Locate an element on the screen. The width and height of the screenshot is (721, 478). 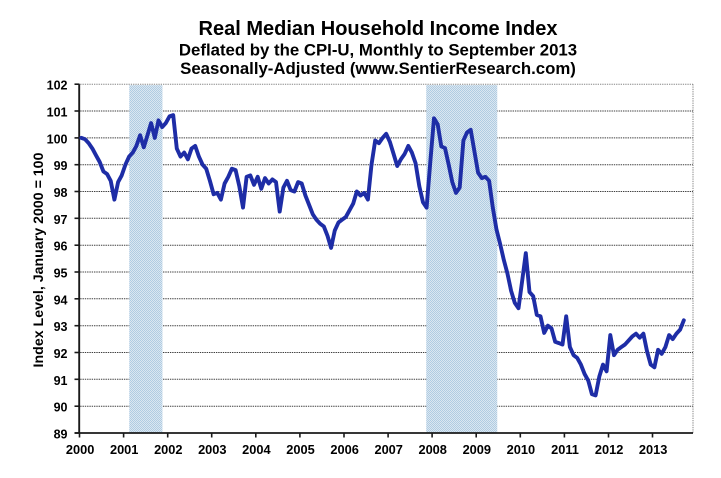
svg-text:Real Median Household Income I: Real Median Household Income Index is located at coordinates (378, 29).